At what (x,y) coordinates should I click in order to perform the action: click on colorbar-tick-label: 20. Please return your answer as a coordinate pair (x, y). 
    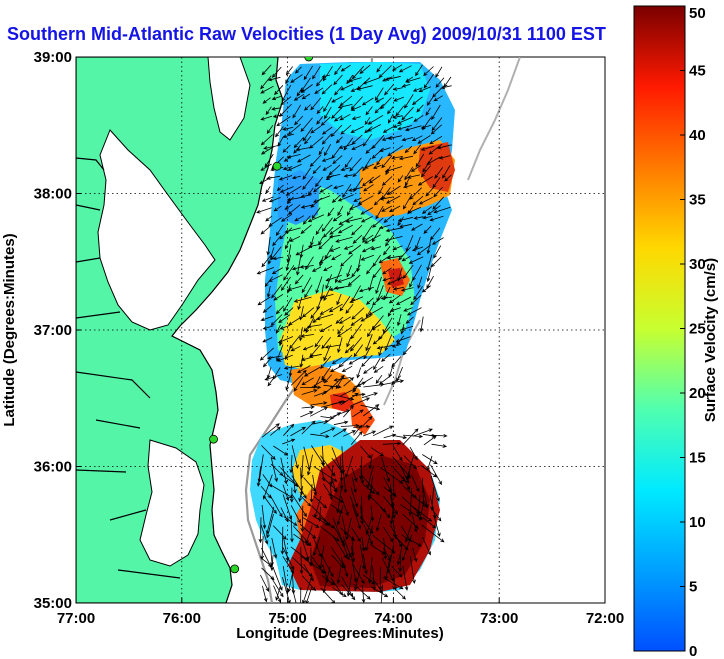
    Looking at the image, I should click on (697, 393).